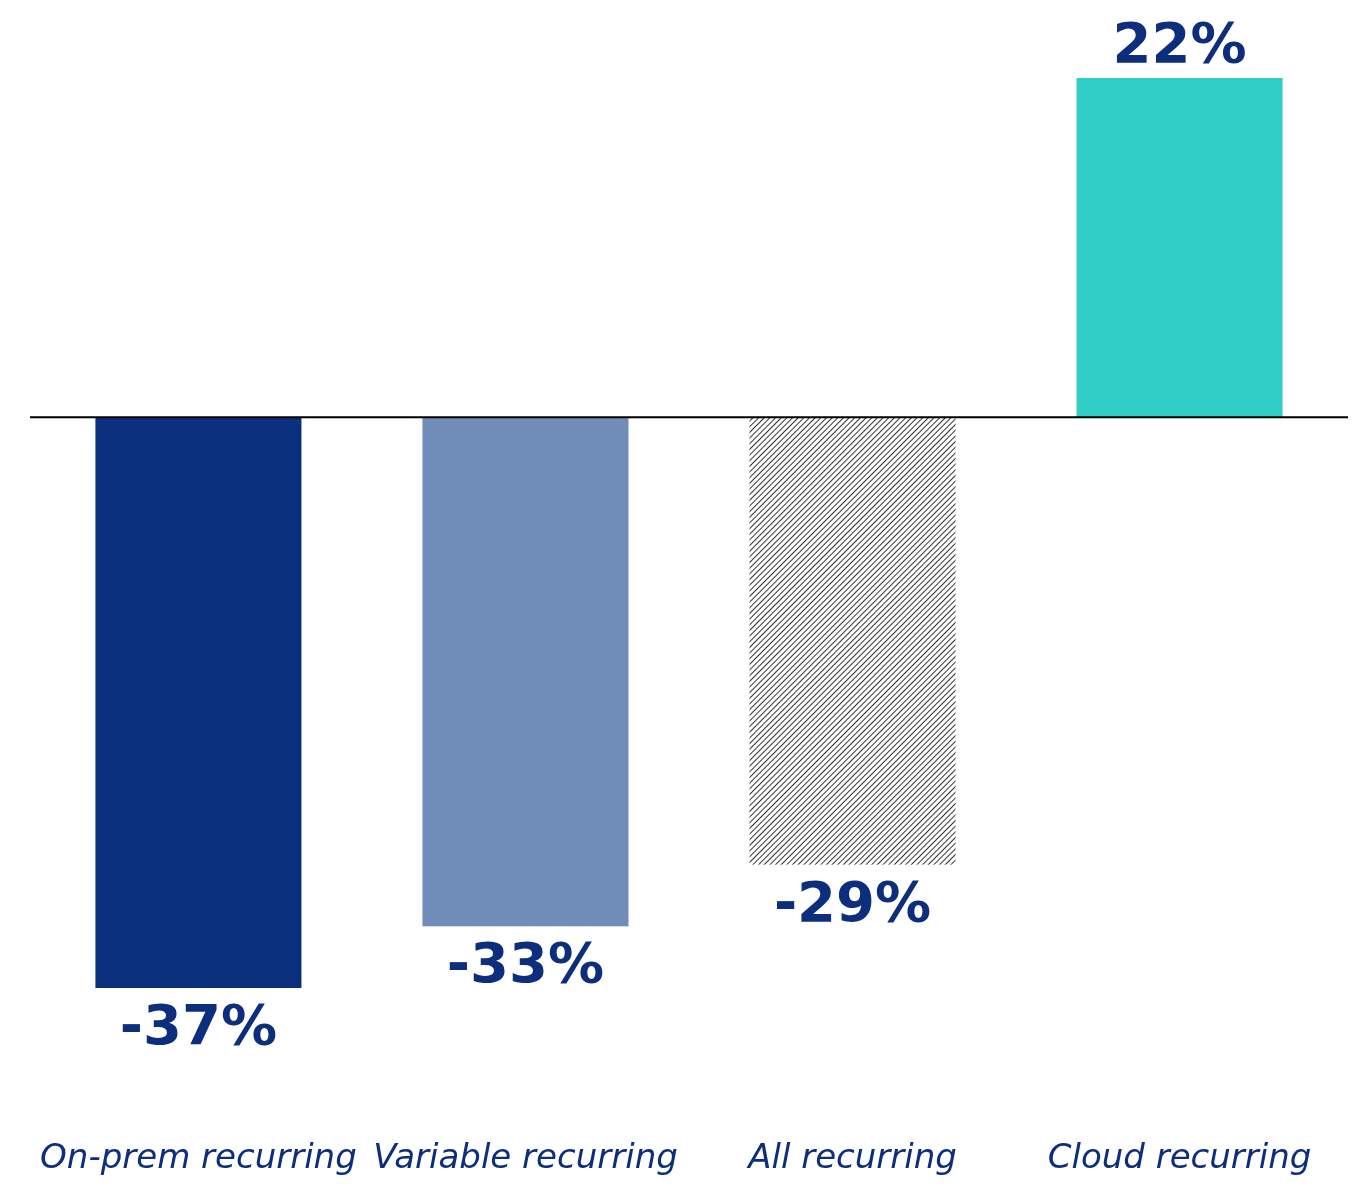 Image resolution: width=1353 pixels, height=1197 pixels. Describe the element at coordinates (198, 1156) in the screenshot. I see `x-tick-label: On-prem recurring` at that location.